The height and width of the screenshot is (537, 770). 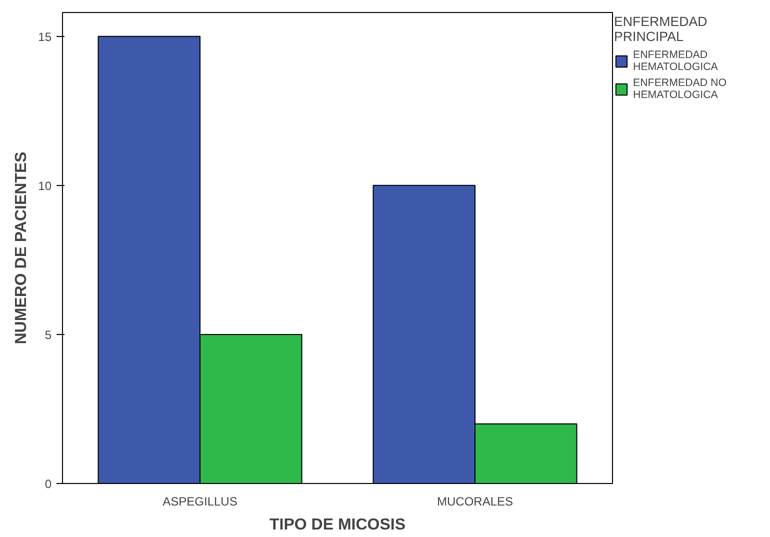 I want to click on y-axis-title: NUMERO DE PACIENTES, so click(x=21, y=247).